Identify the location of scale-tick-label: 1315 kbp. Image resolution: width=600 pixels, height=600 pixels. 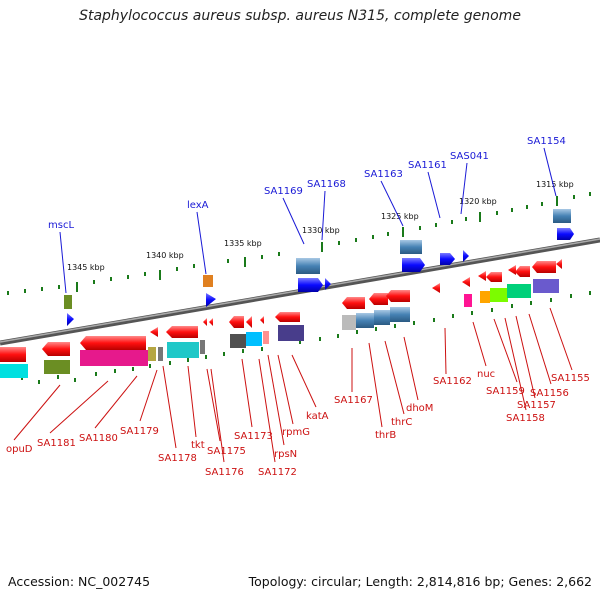
(555, 184).